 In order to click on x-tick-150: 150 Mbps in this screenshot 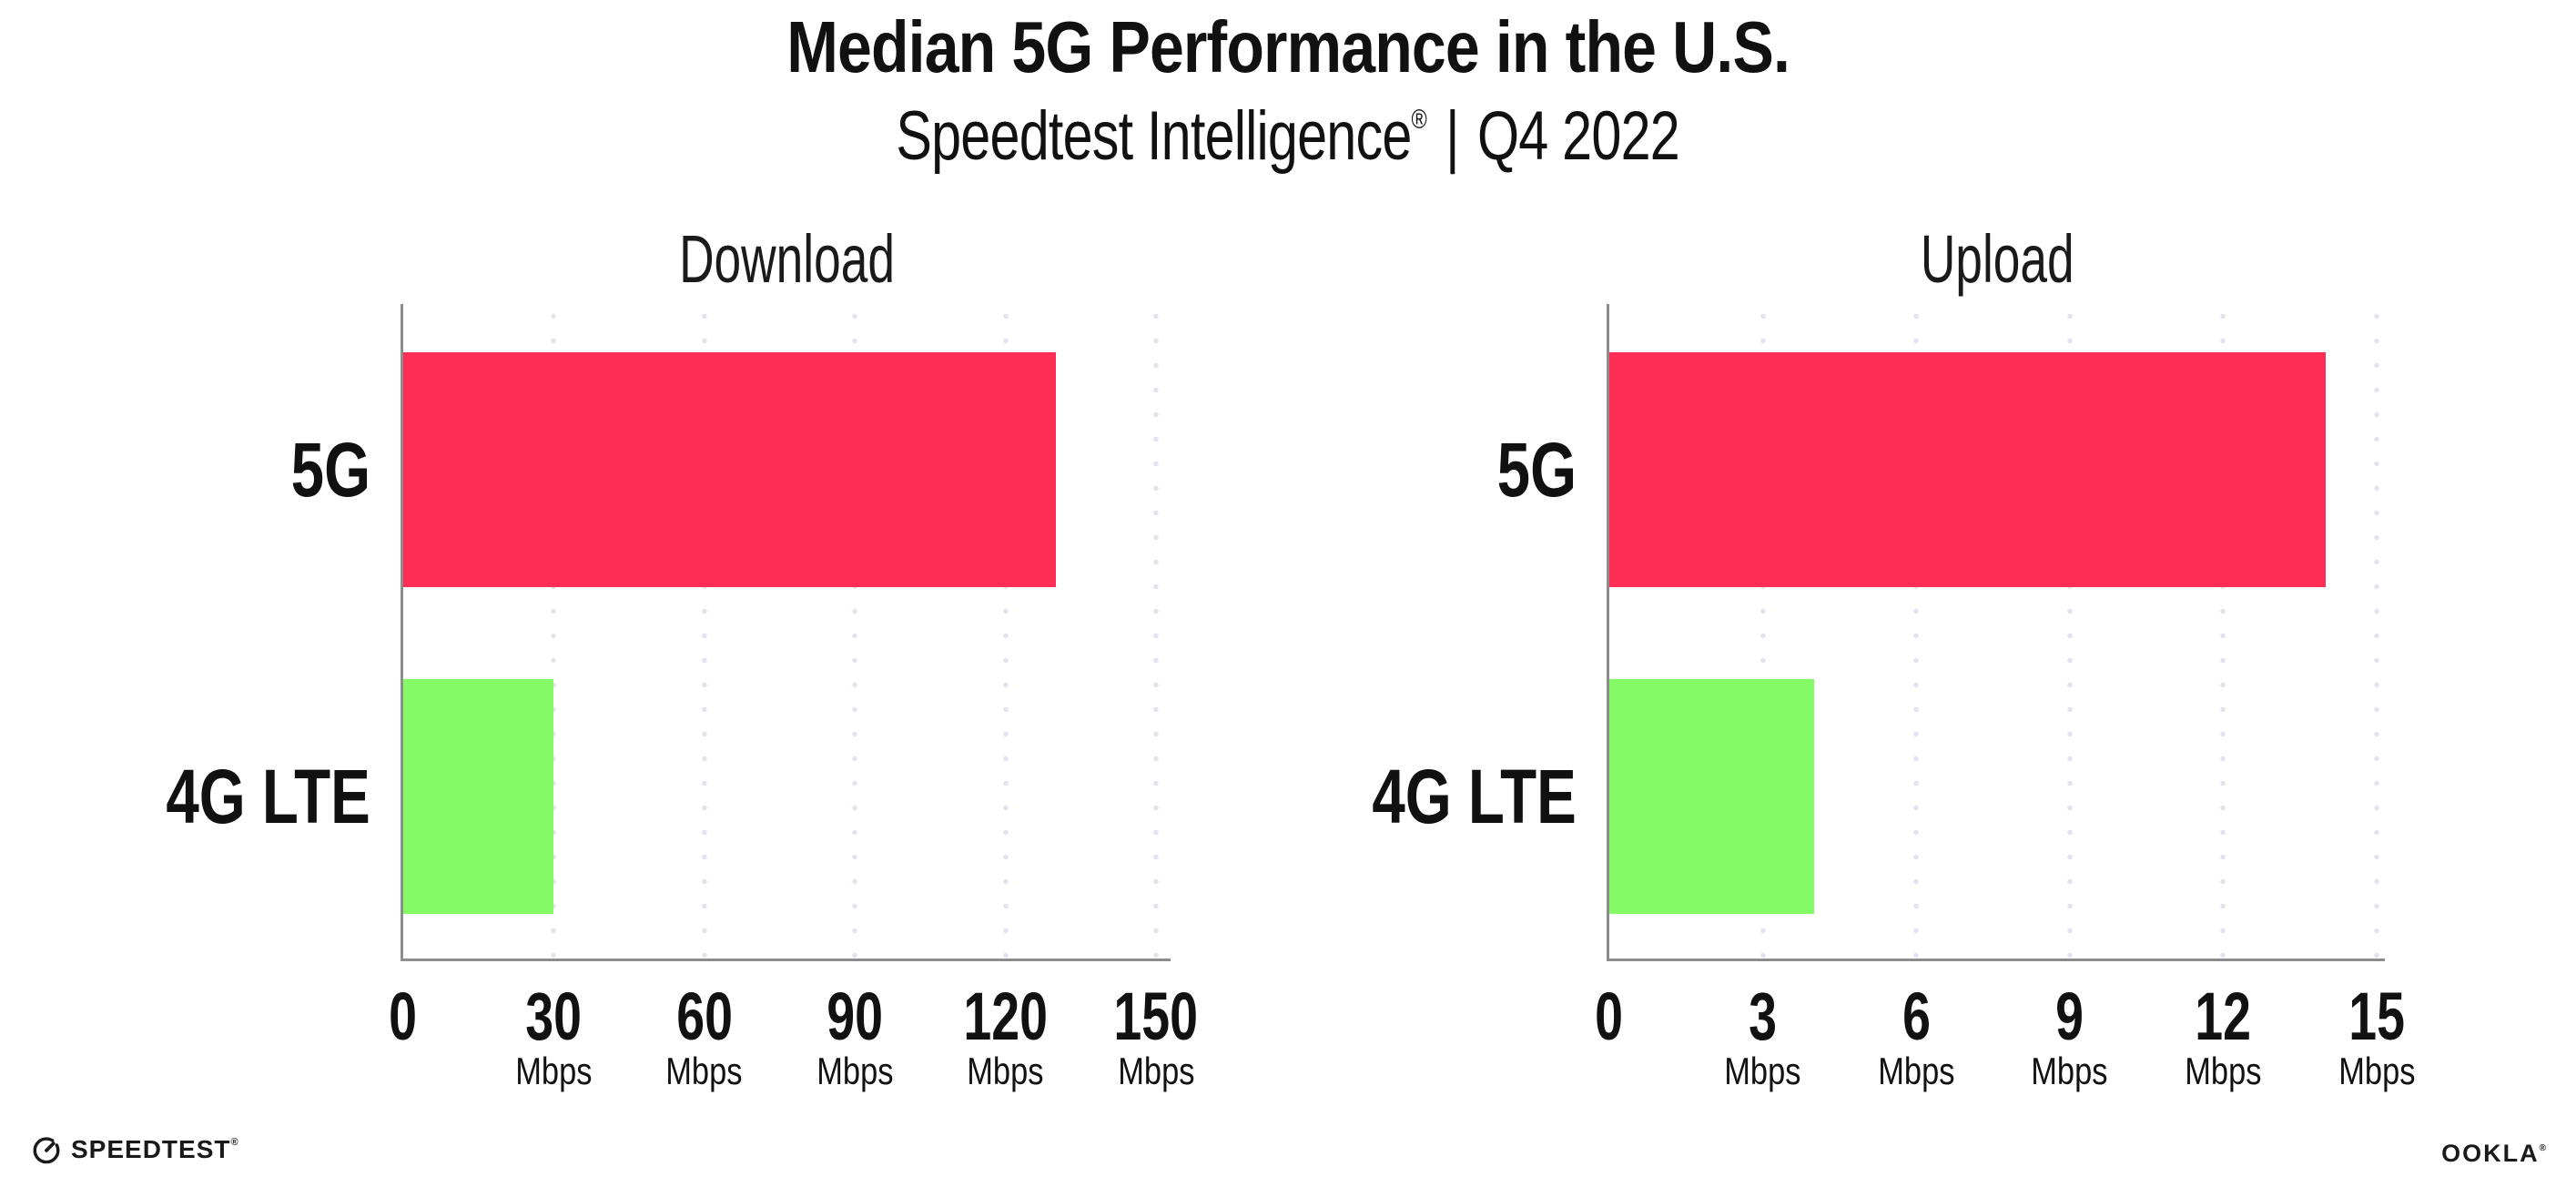, I will do `click(1156, 1036)`.